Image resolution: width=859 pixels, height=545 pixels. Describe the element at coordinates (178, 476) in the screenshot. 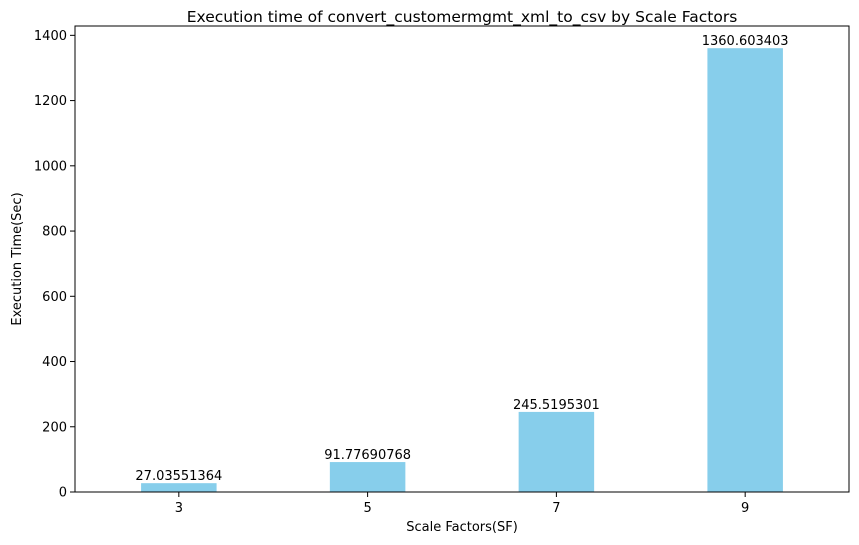

I see `bar-value-label: 27.03551364` at that location.